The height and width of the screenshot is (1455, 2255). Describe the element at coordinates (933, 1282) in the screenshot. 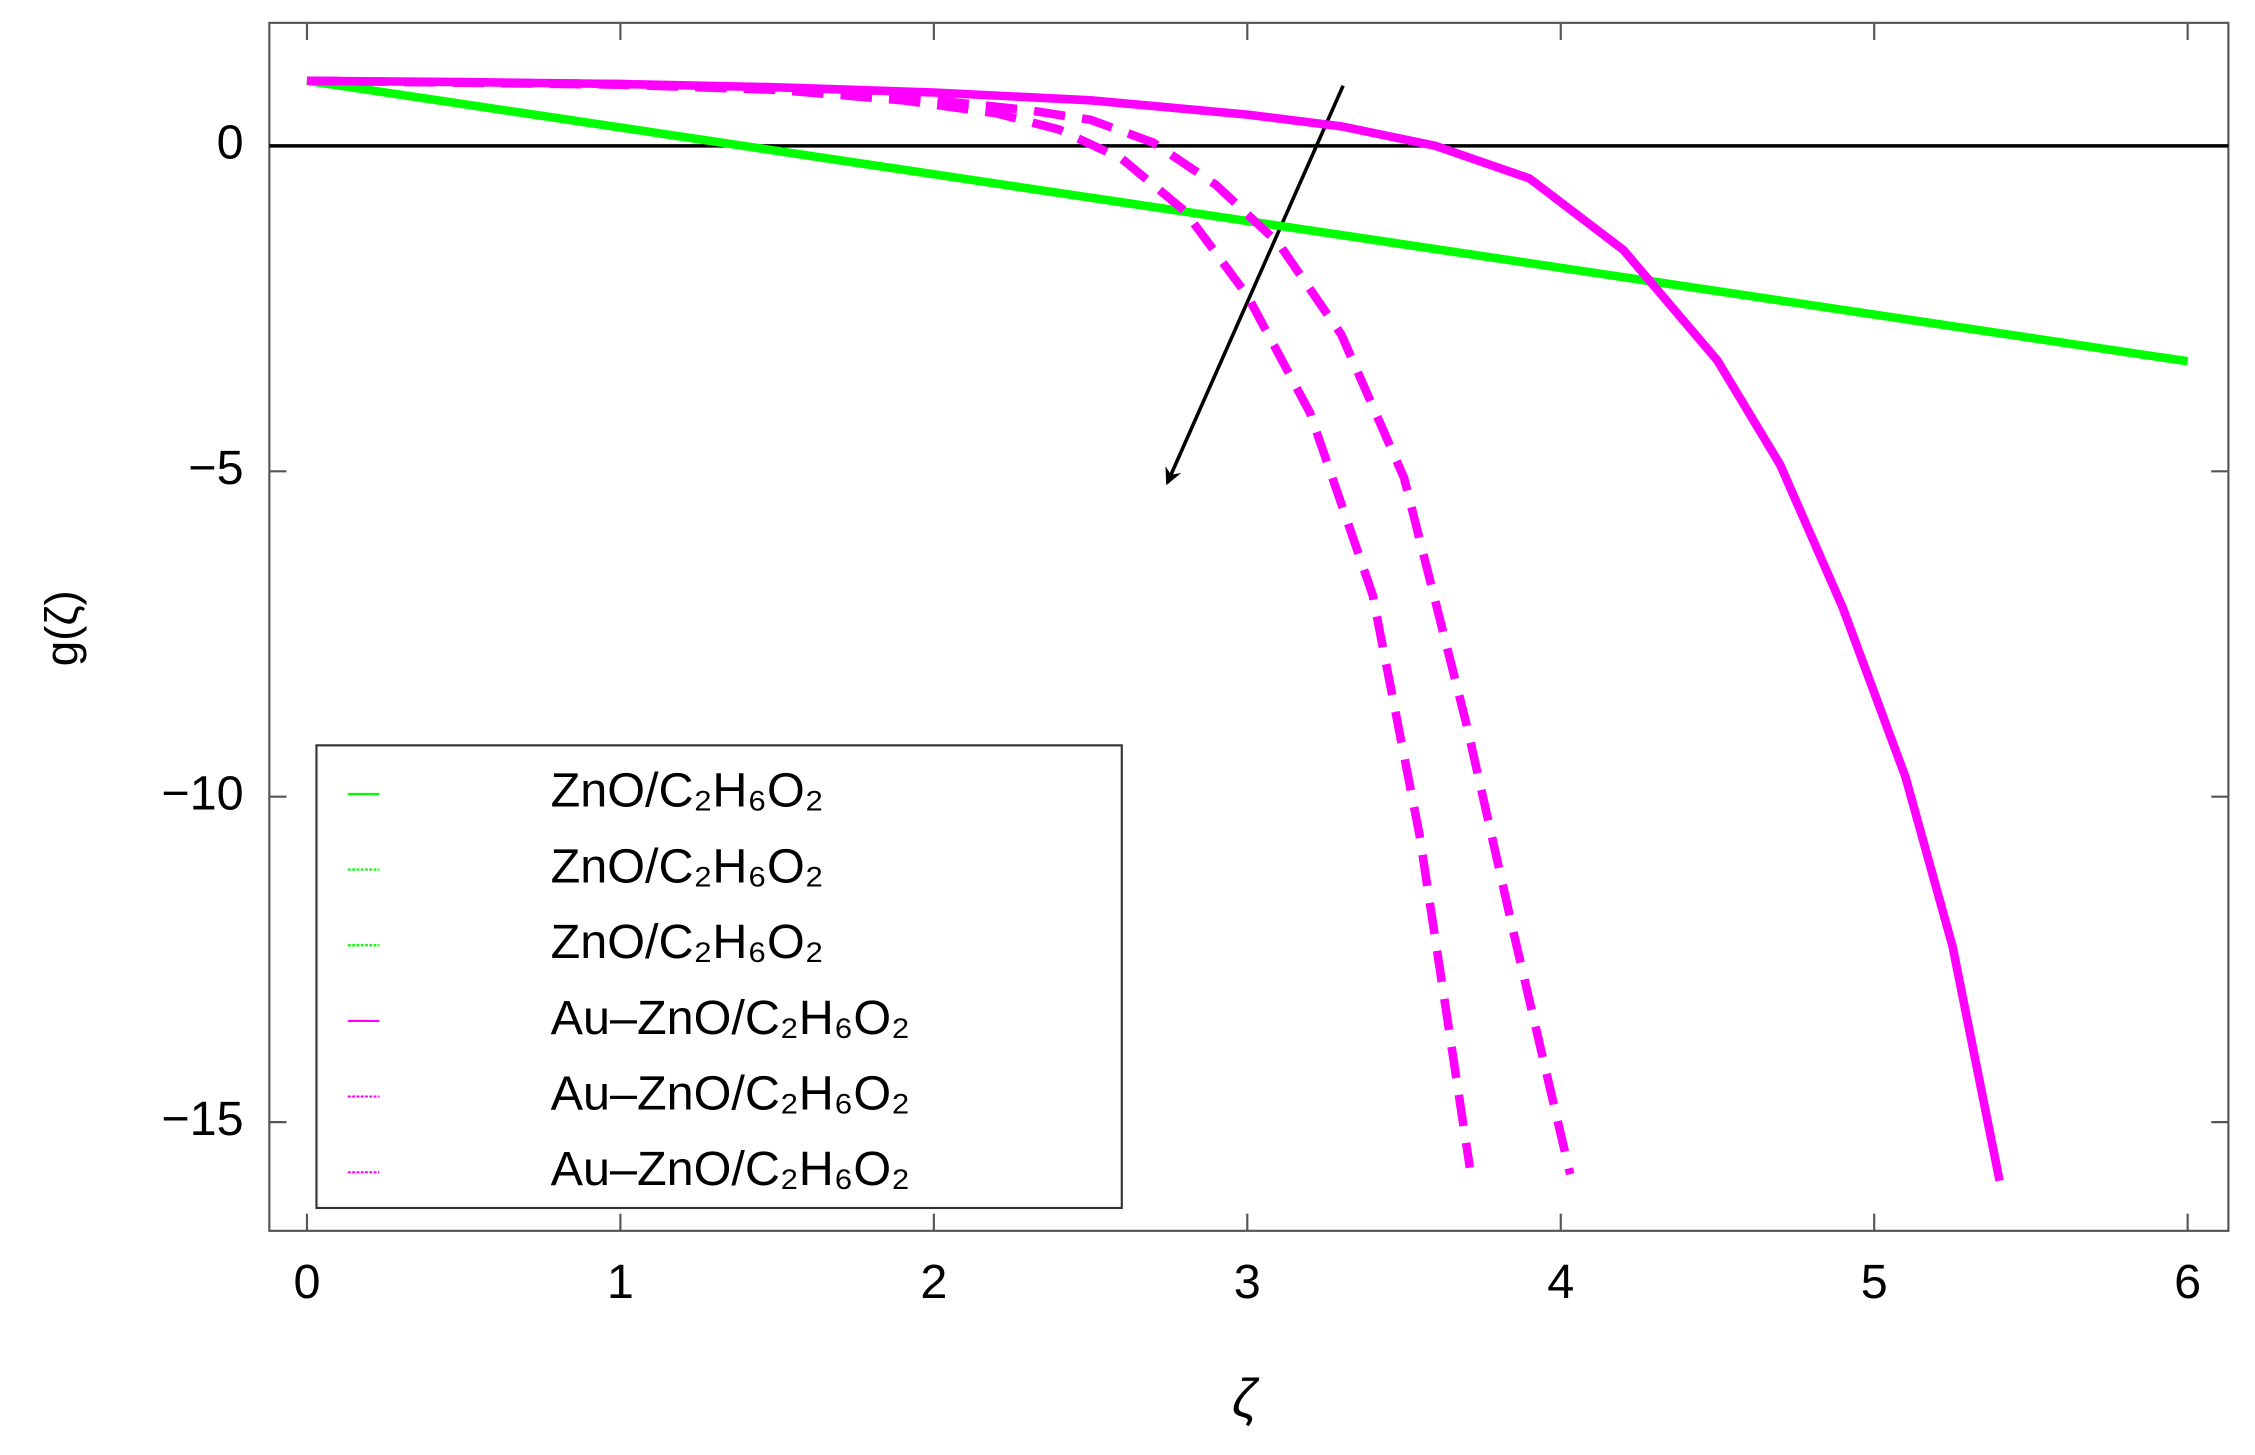

I see `x-tick-label: 2` at that location.